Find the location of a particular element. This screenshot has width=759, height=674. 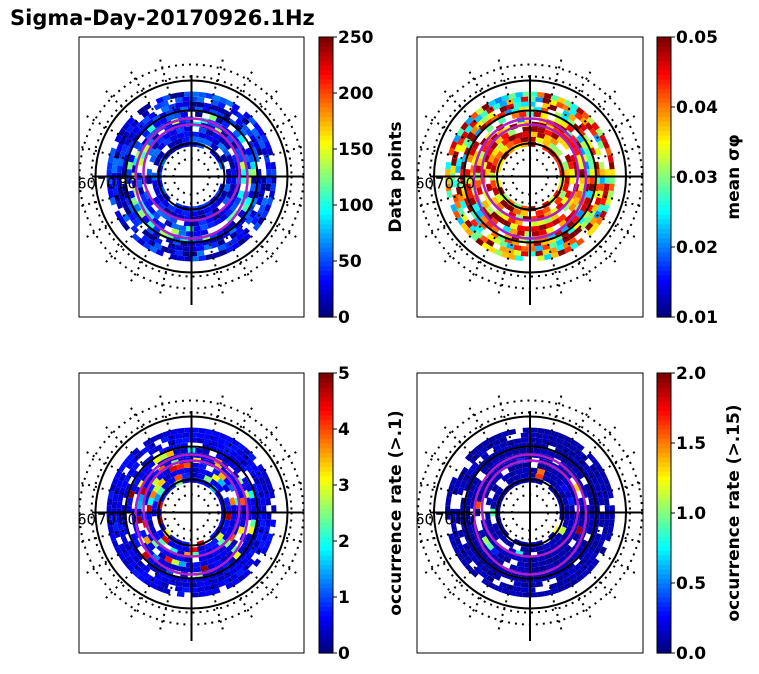

colorbar-tick-label: 250 is located at coordinates (356, 38).